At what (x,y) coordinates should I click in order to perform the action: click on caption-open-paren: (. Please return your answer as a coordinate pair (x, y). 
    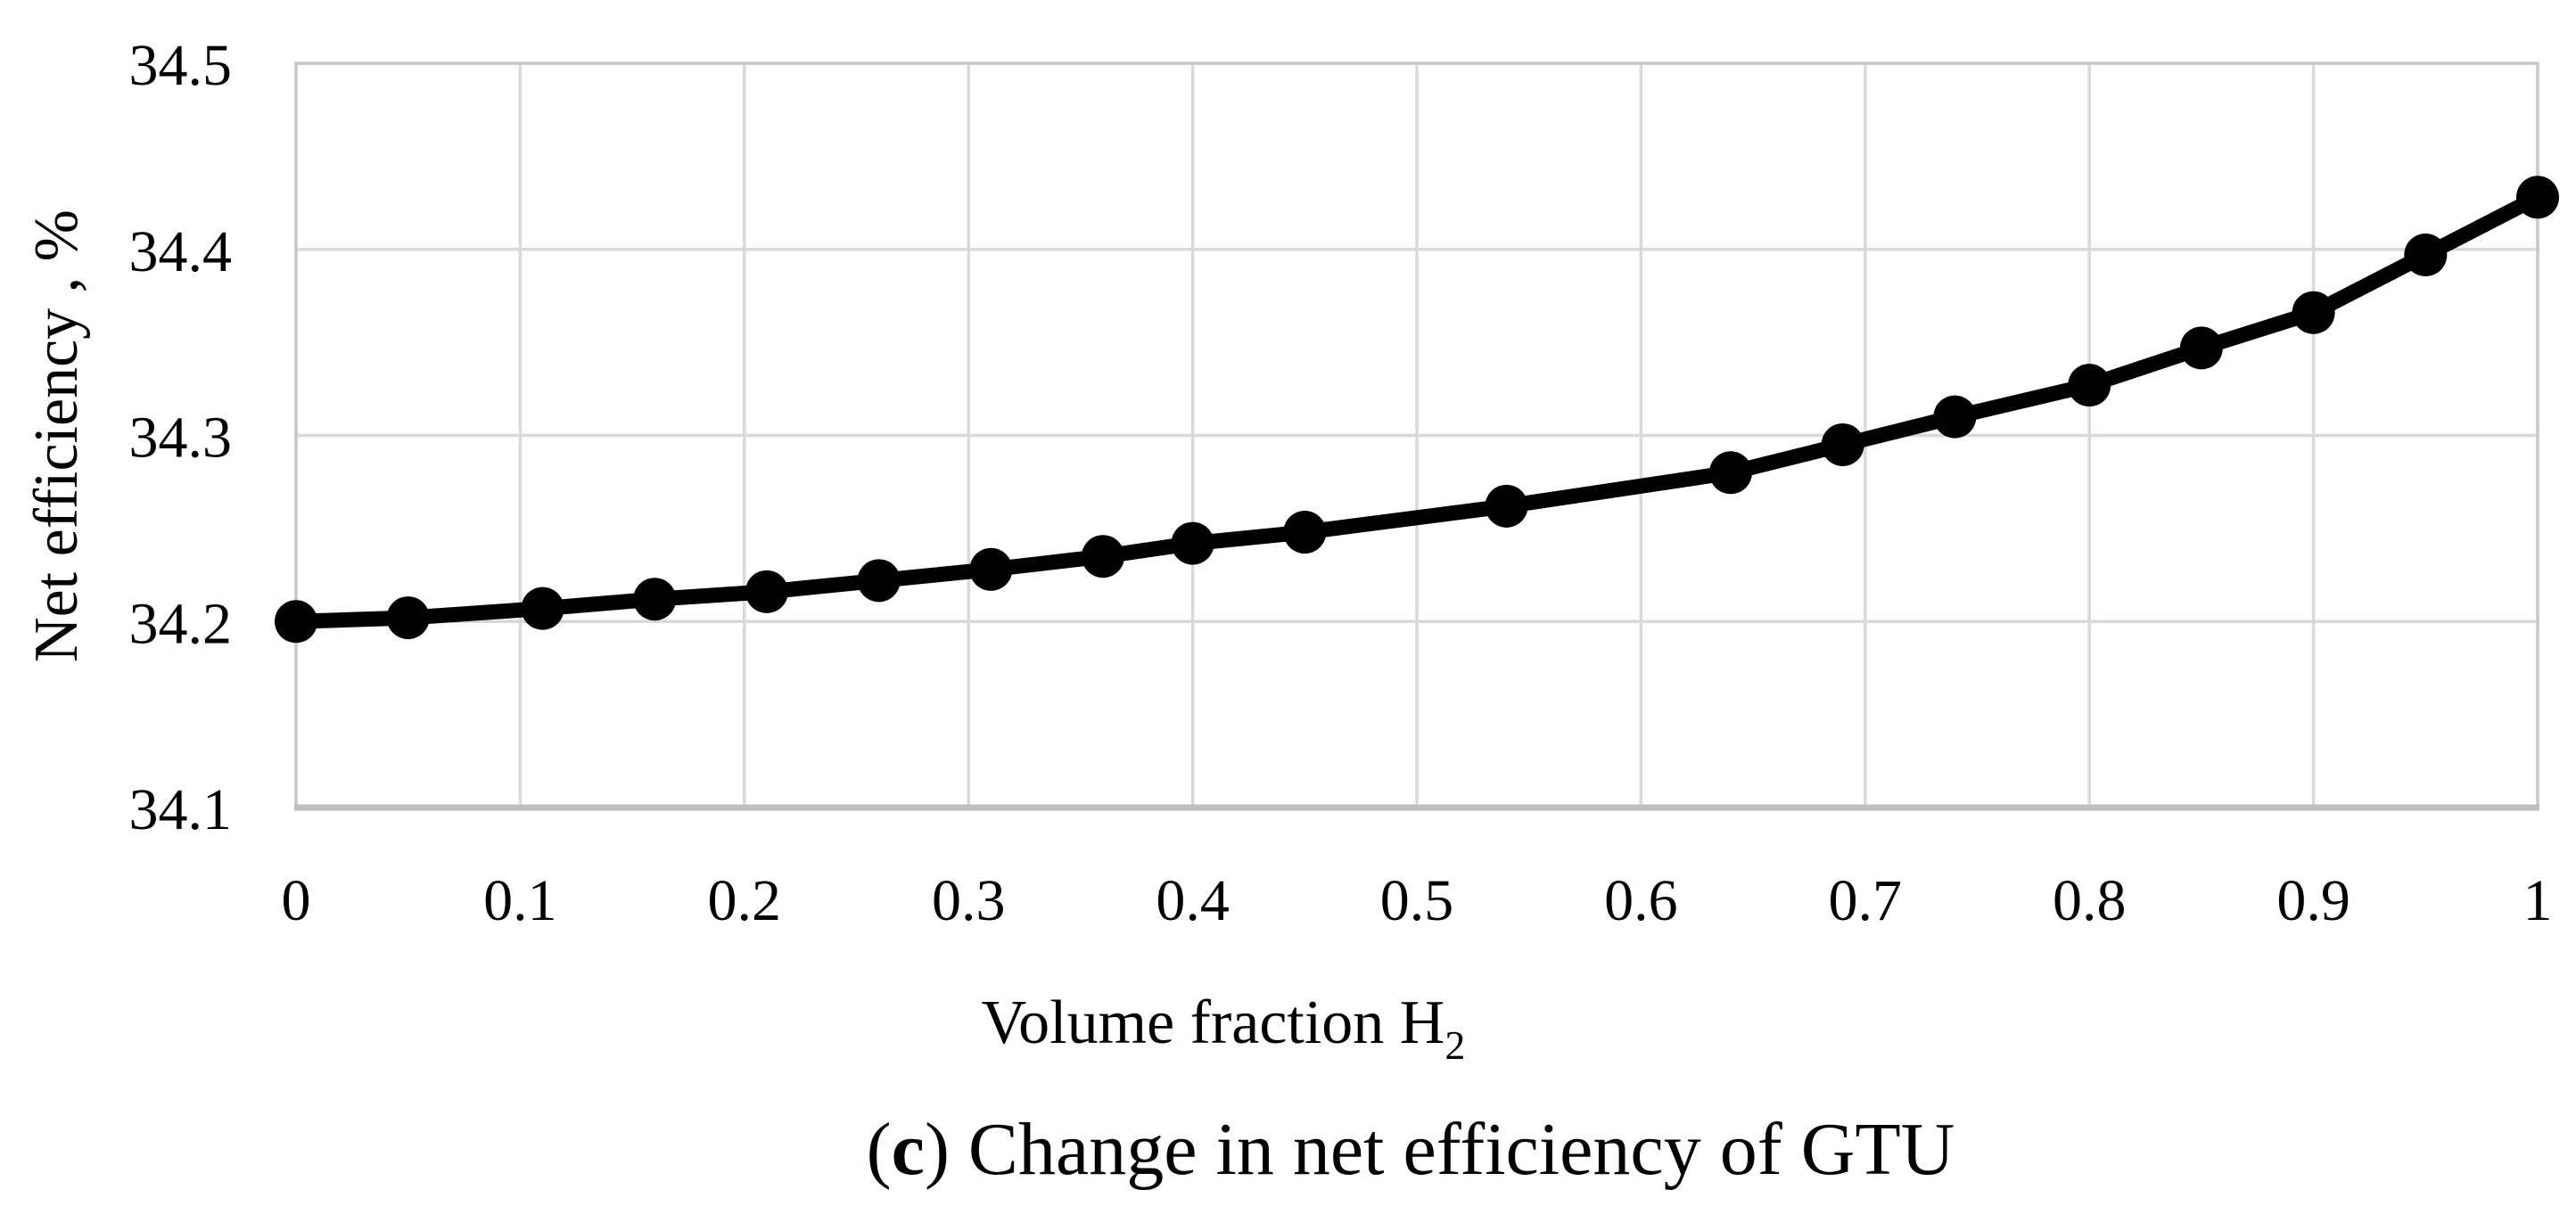
    Looking at the image, I should click on (879, 1149).